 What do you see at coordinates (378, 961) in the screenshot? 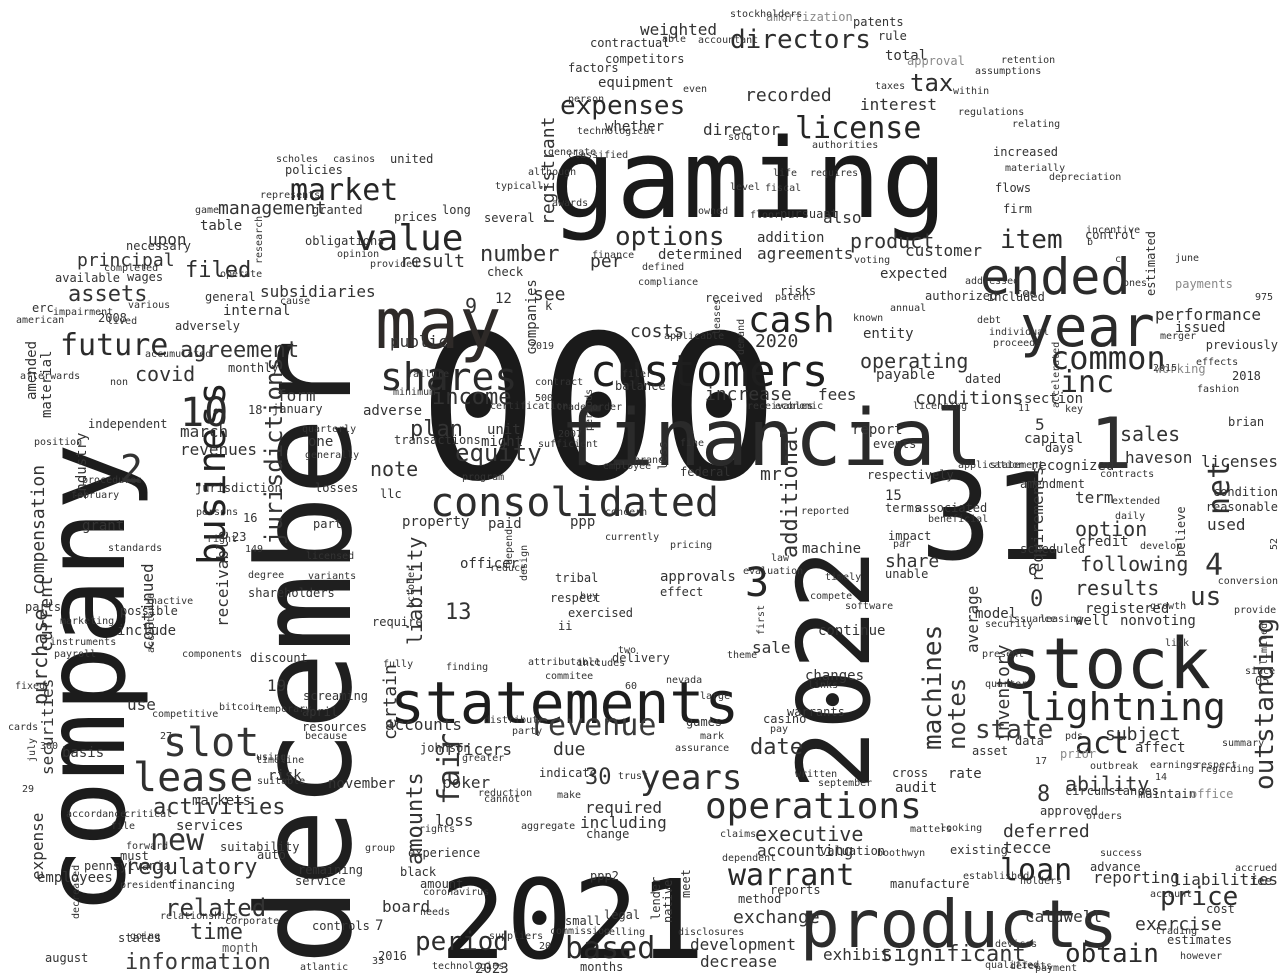
I see `word-479: 33` at bounding box center [378, 961].